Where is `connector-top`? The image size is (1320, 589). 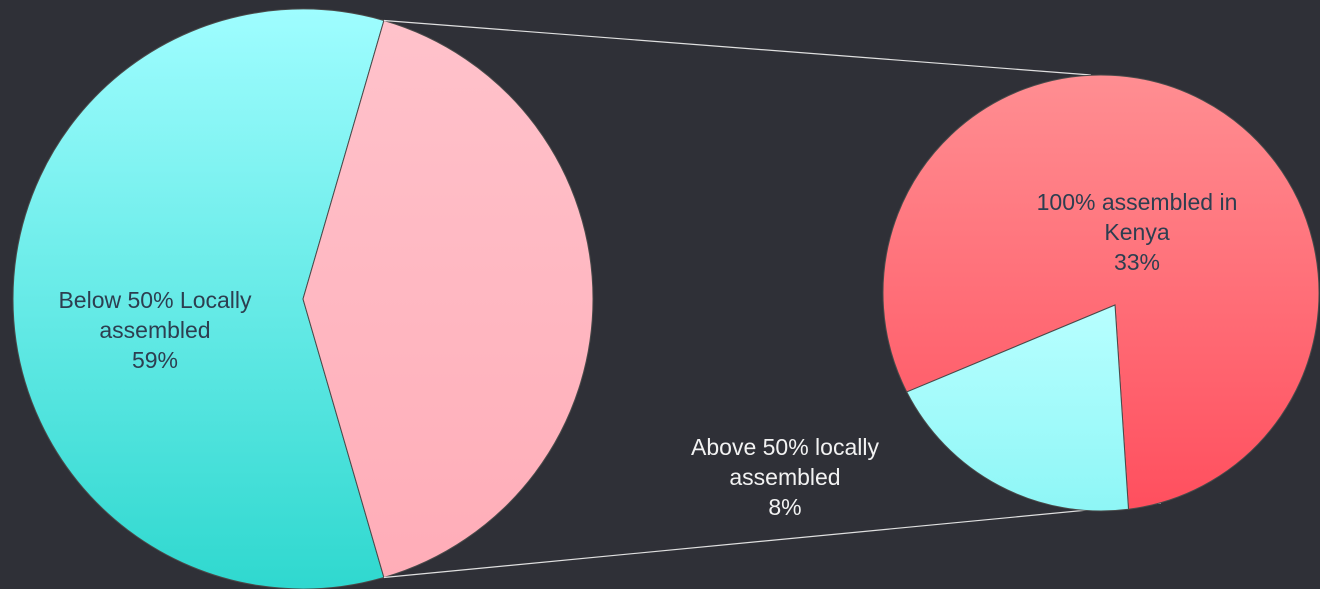
connector-top is located at coordinates (737, 47).